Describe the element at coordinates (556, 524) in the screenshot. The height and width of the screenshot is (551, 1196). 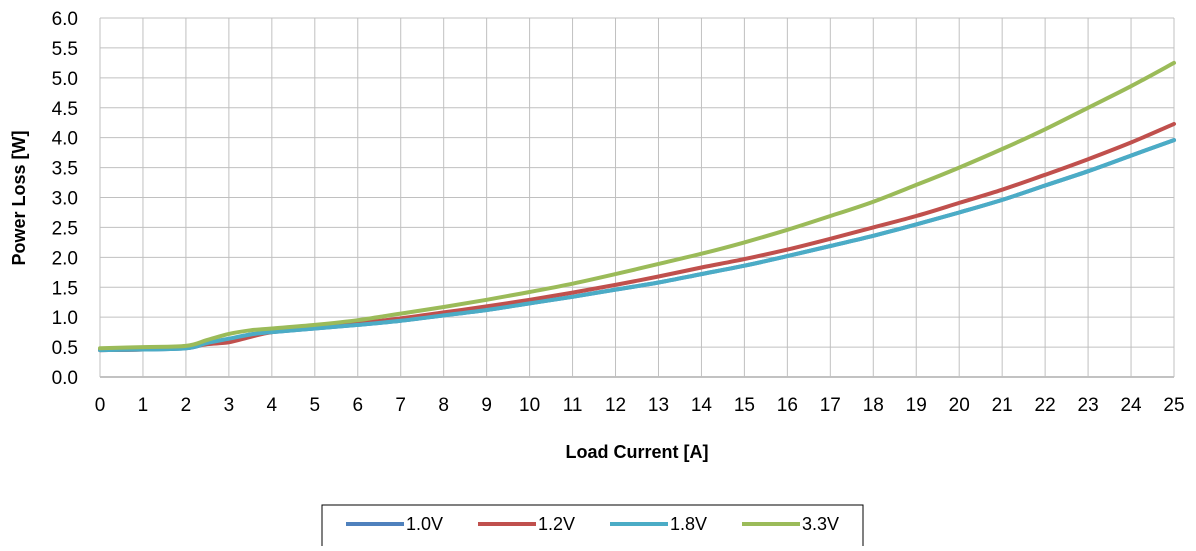
I see `legend-label-1.2V: 1.2V` at that location.